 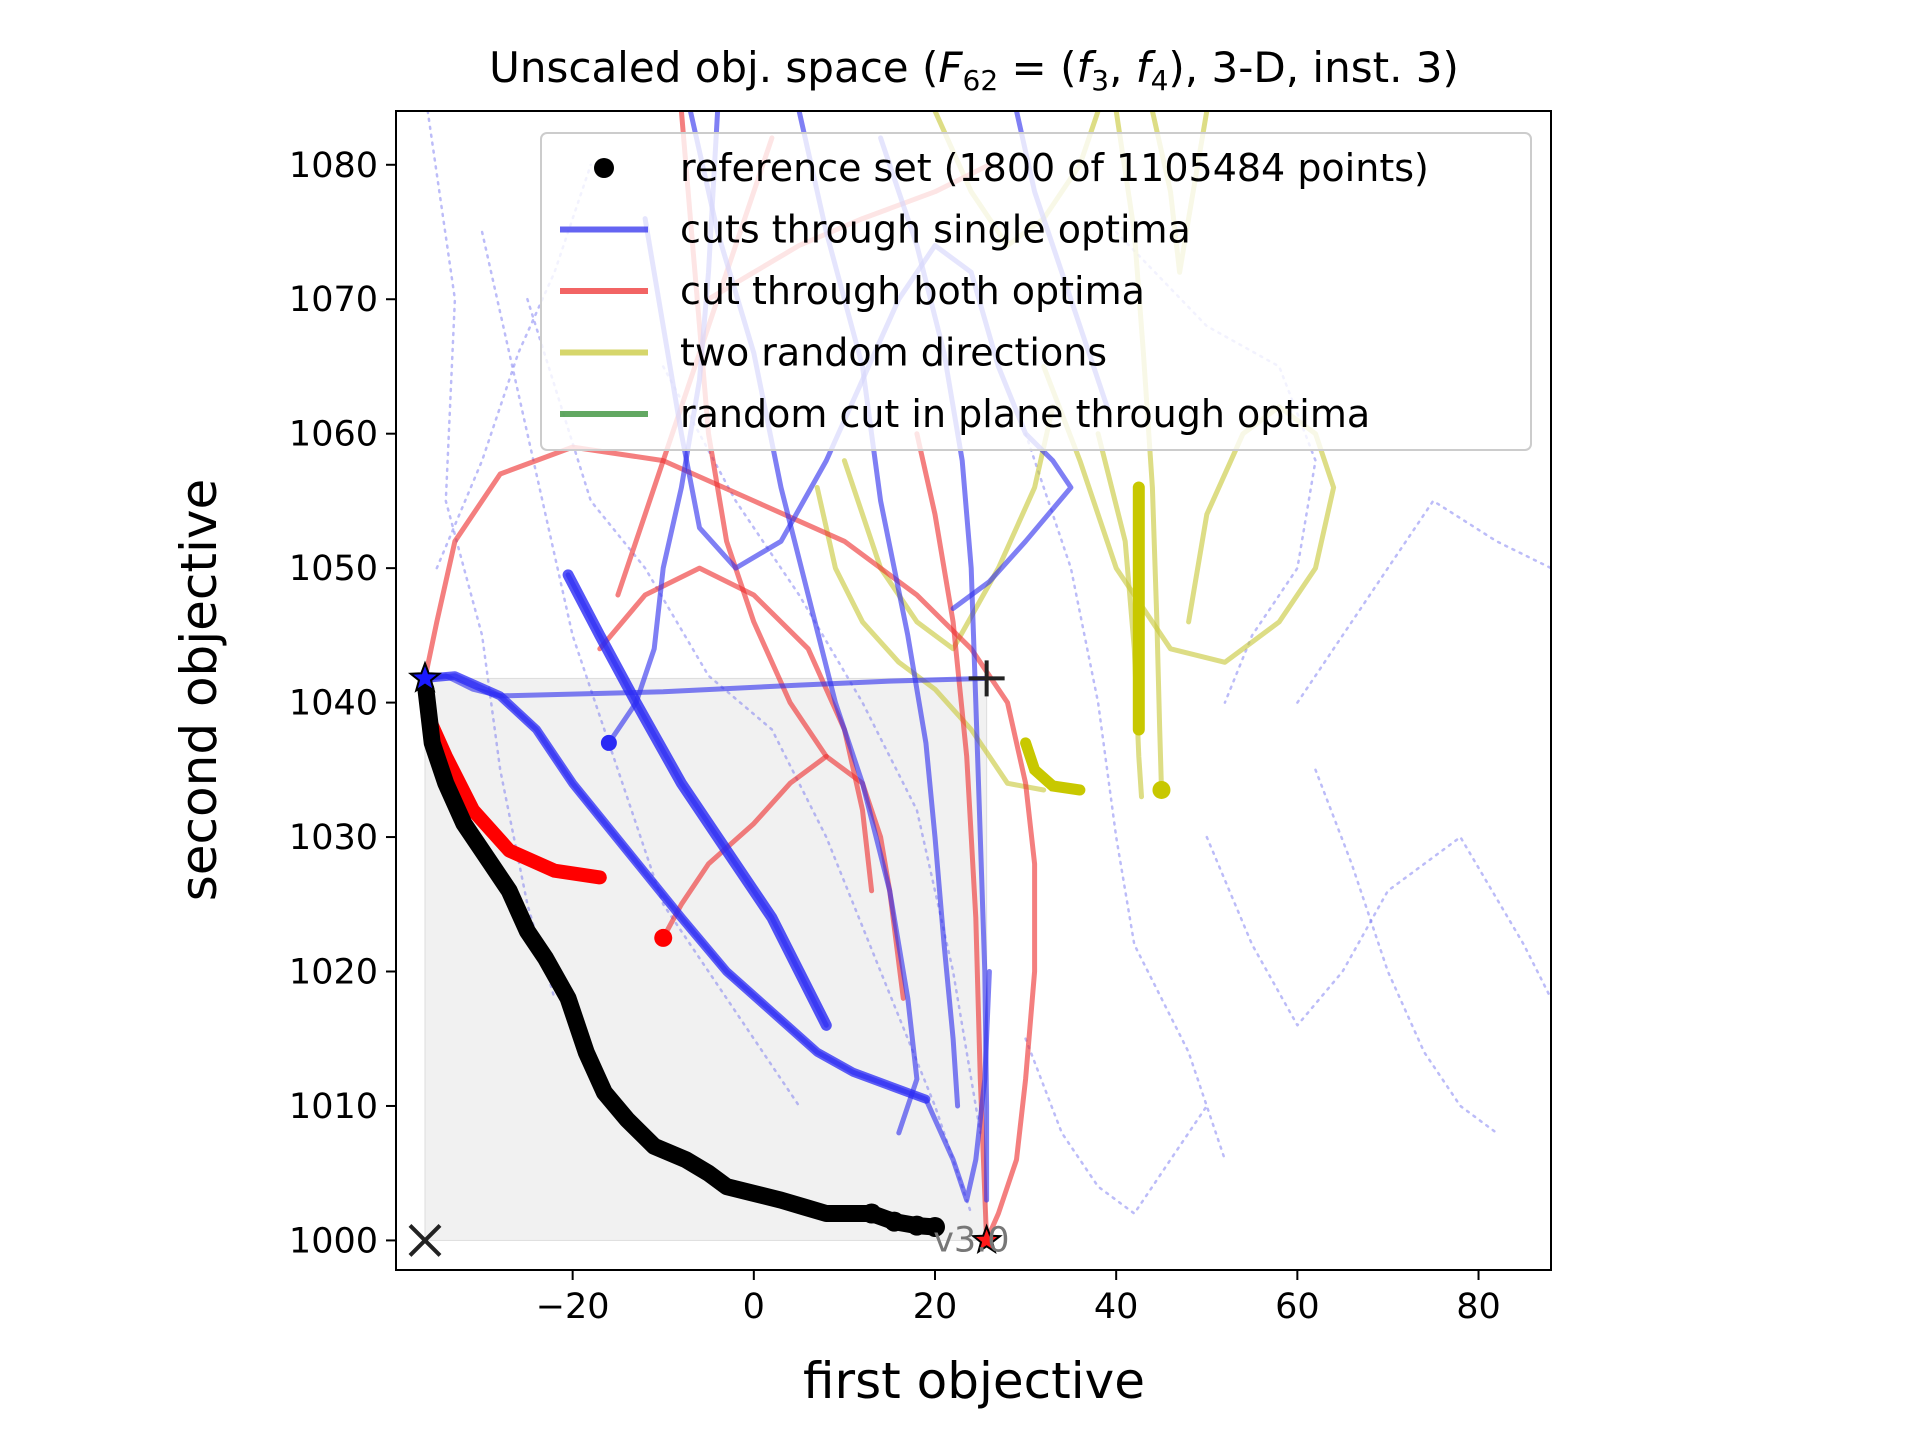 I want to click on reference-set-front, so click(x=680, y=958).